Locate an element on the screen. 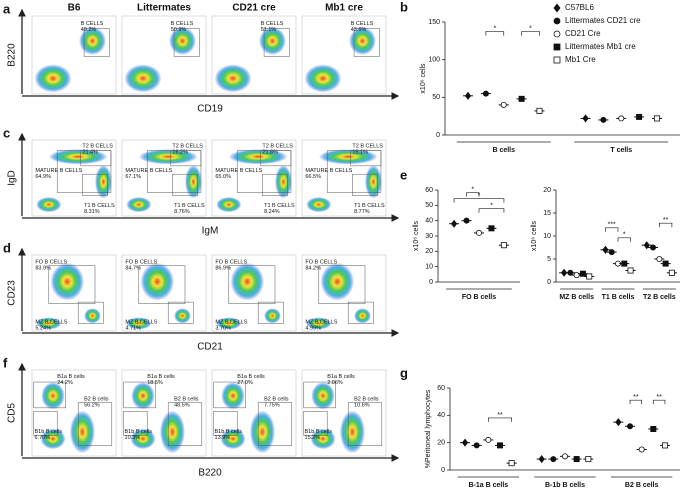 The image size is (685, 500). y-axis-label: IgD is located at coordinates (12, 178).